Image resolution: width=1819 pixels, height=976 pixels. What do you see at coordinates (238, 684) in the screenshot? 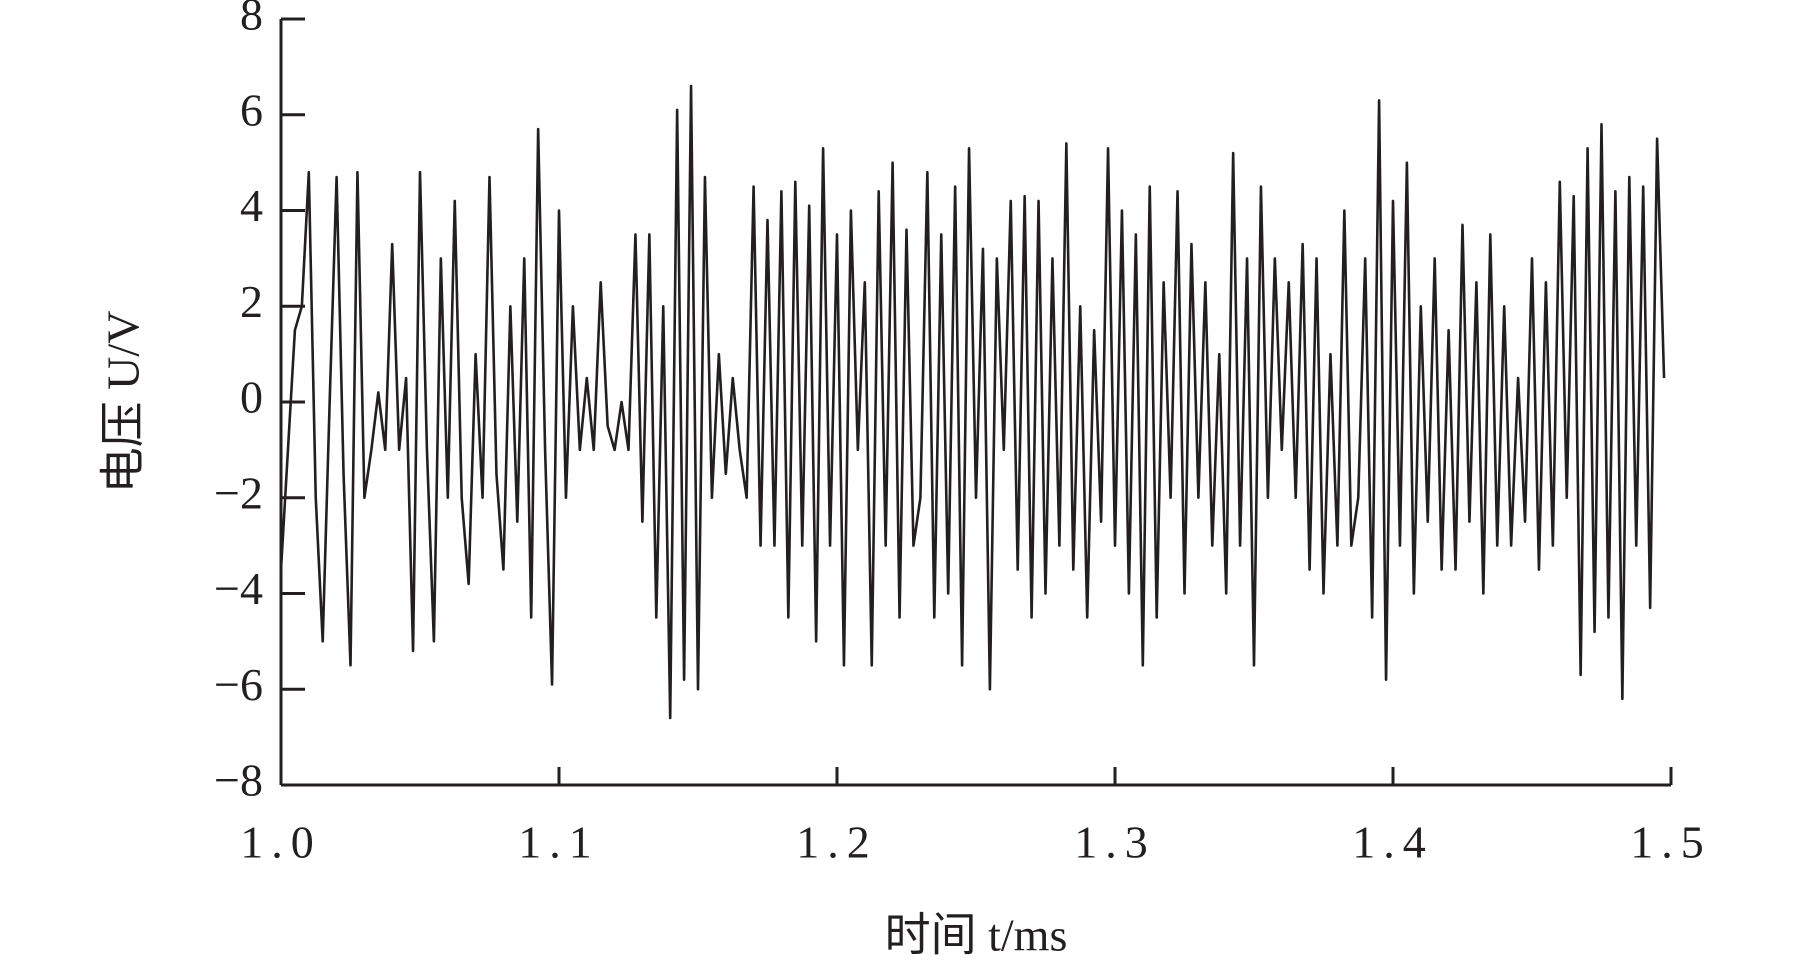
I see `y-tick-label: −6` at bounding box center [238, 684].